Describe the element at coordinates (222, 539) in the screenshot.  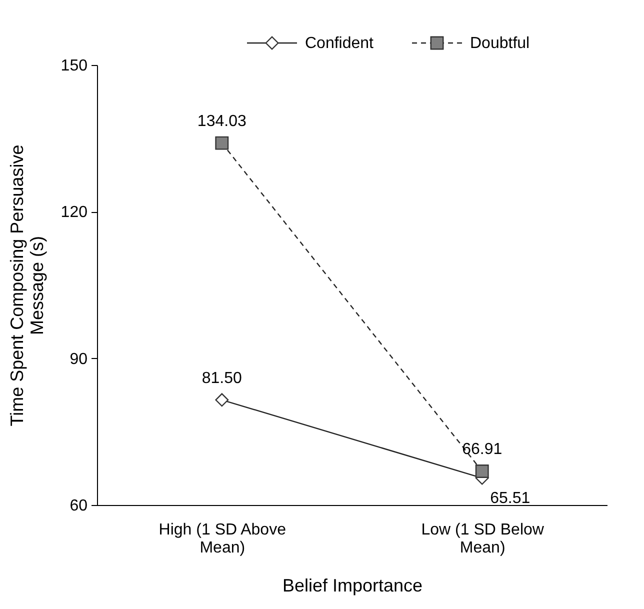
I see `x-tick-label: High (1 SD Above Mean)` at that location.